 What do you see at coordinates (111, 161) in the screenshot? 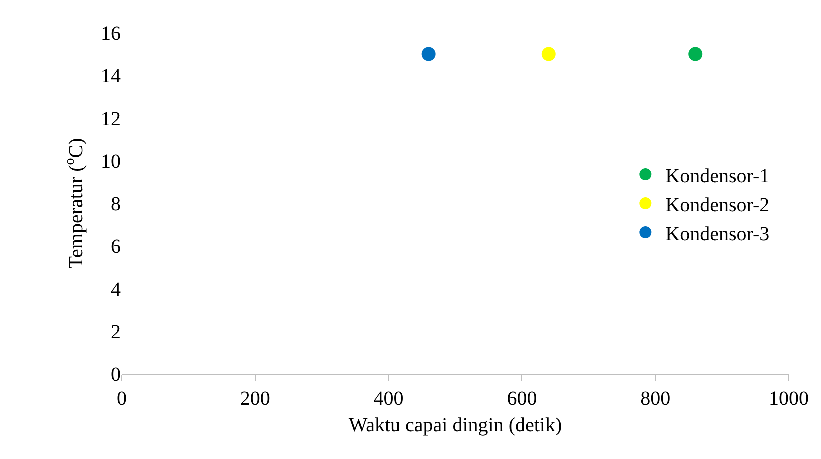
I see `y-tick-label: 10` at bounding box center [111, 161].